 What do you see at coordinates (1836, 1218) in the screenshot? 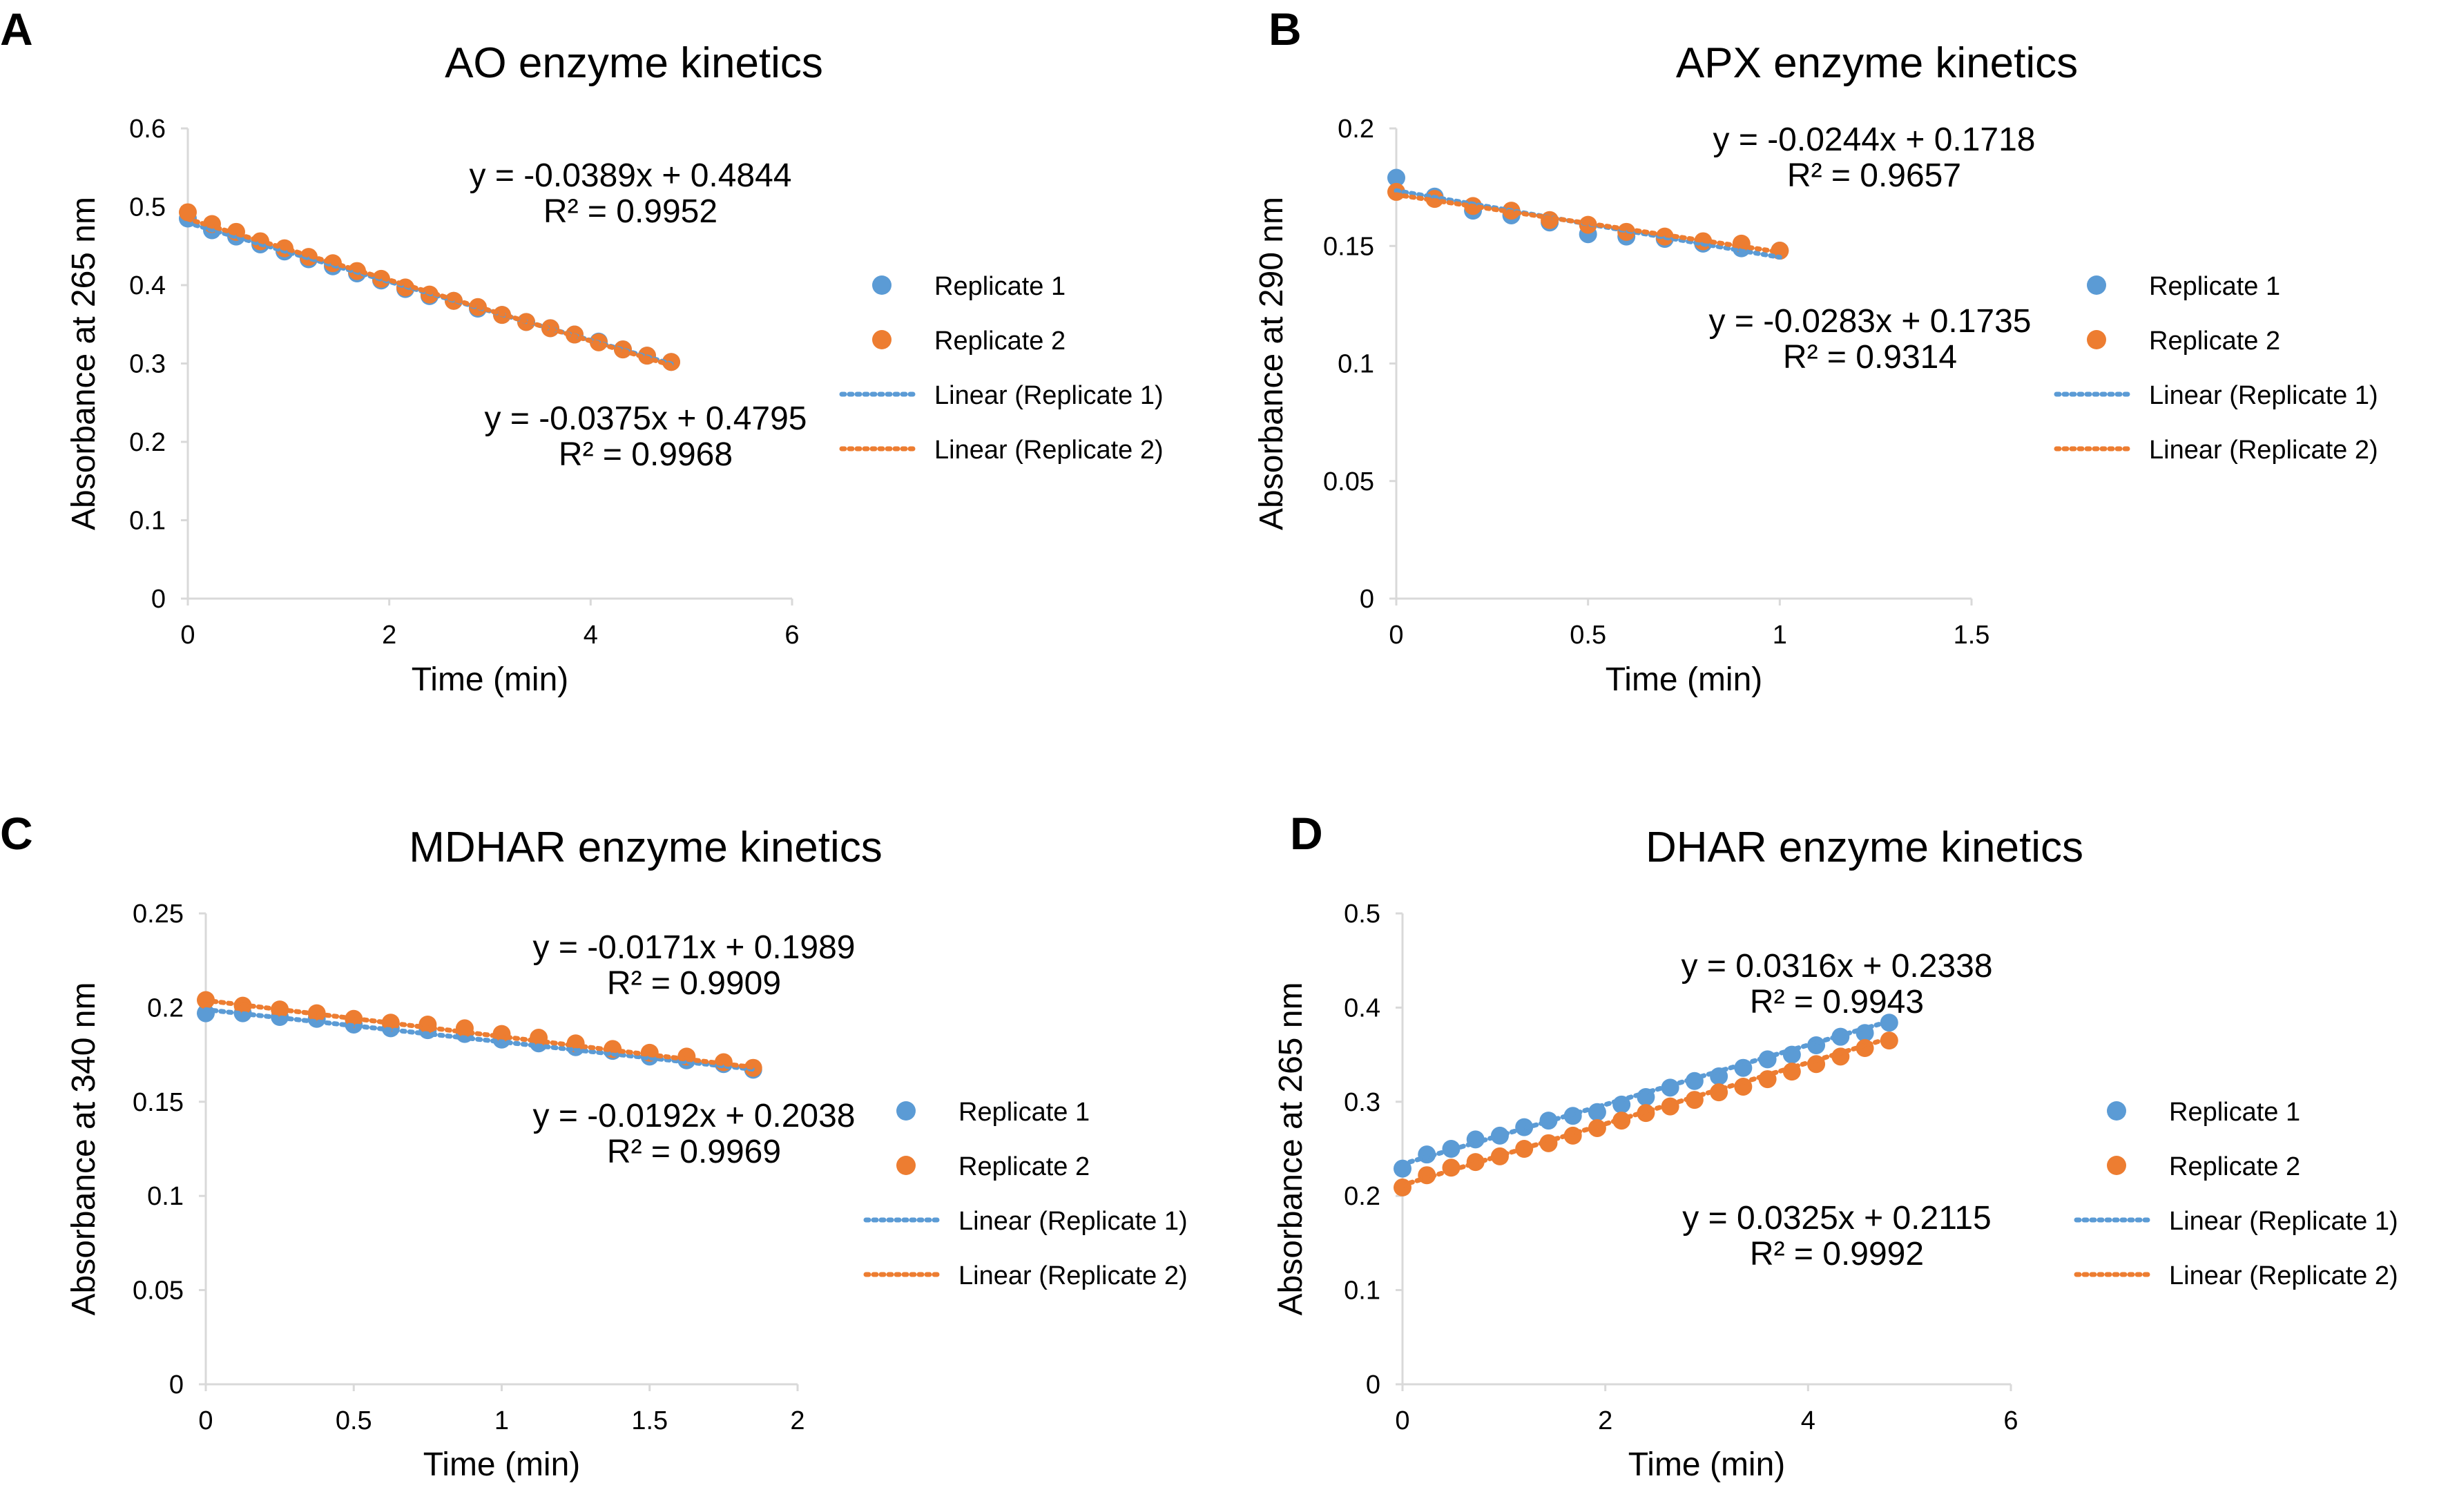
I see `trendline-equation: y = 0.0325x + 0.2115` at bounding box center [1836, 1218].